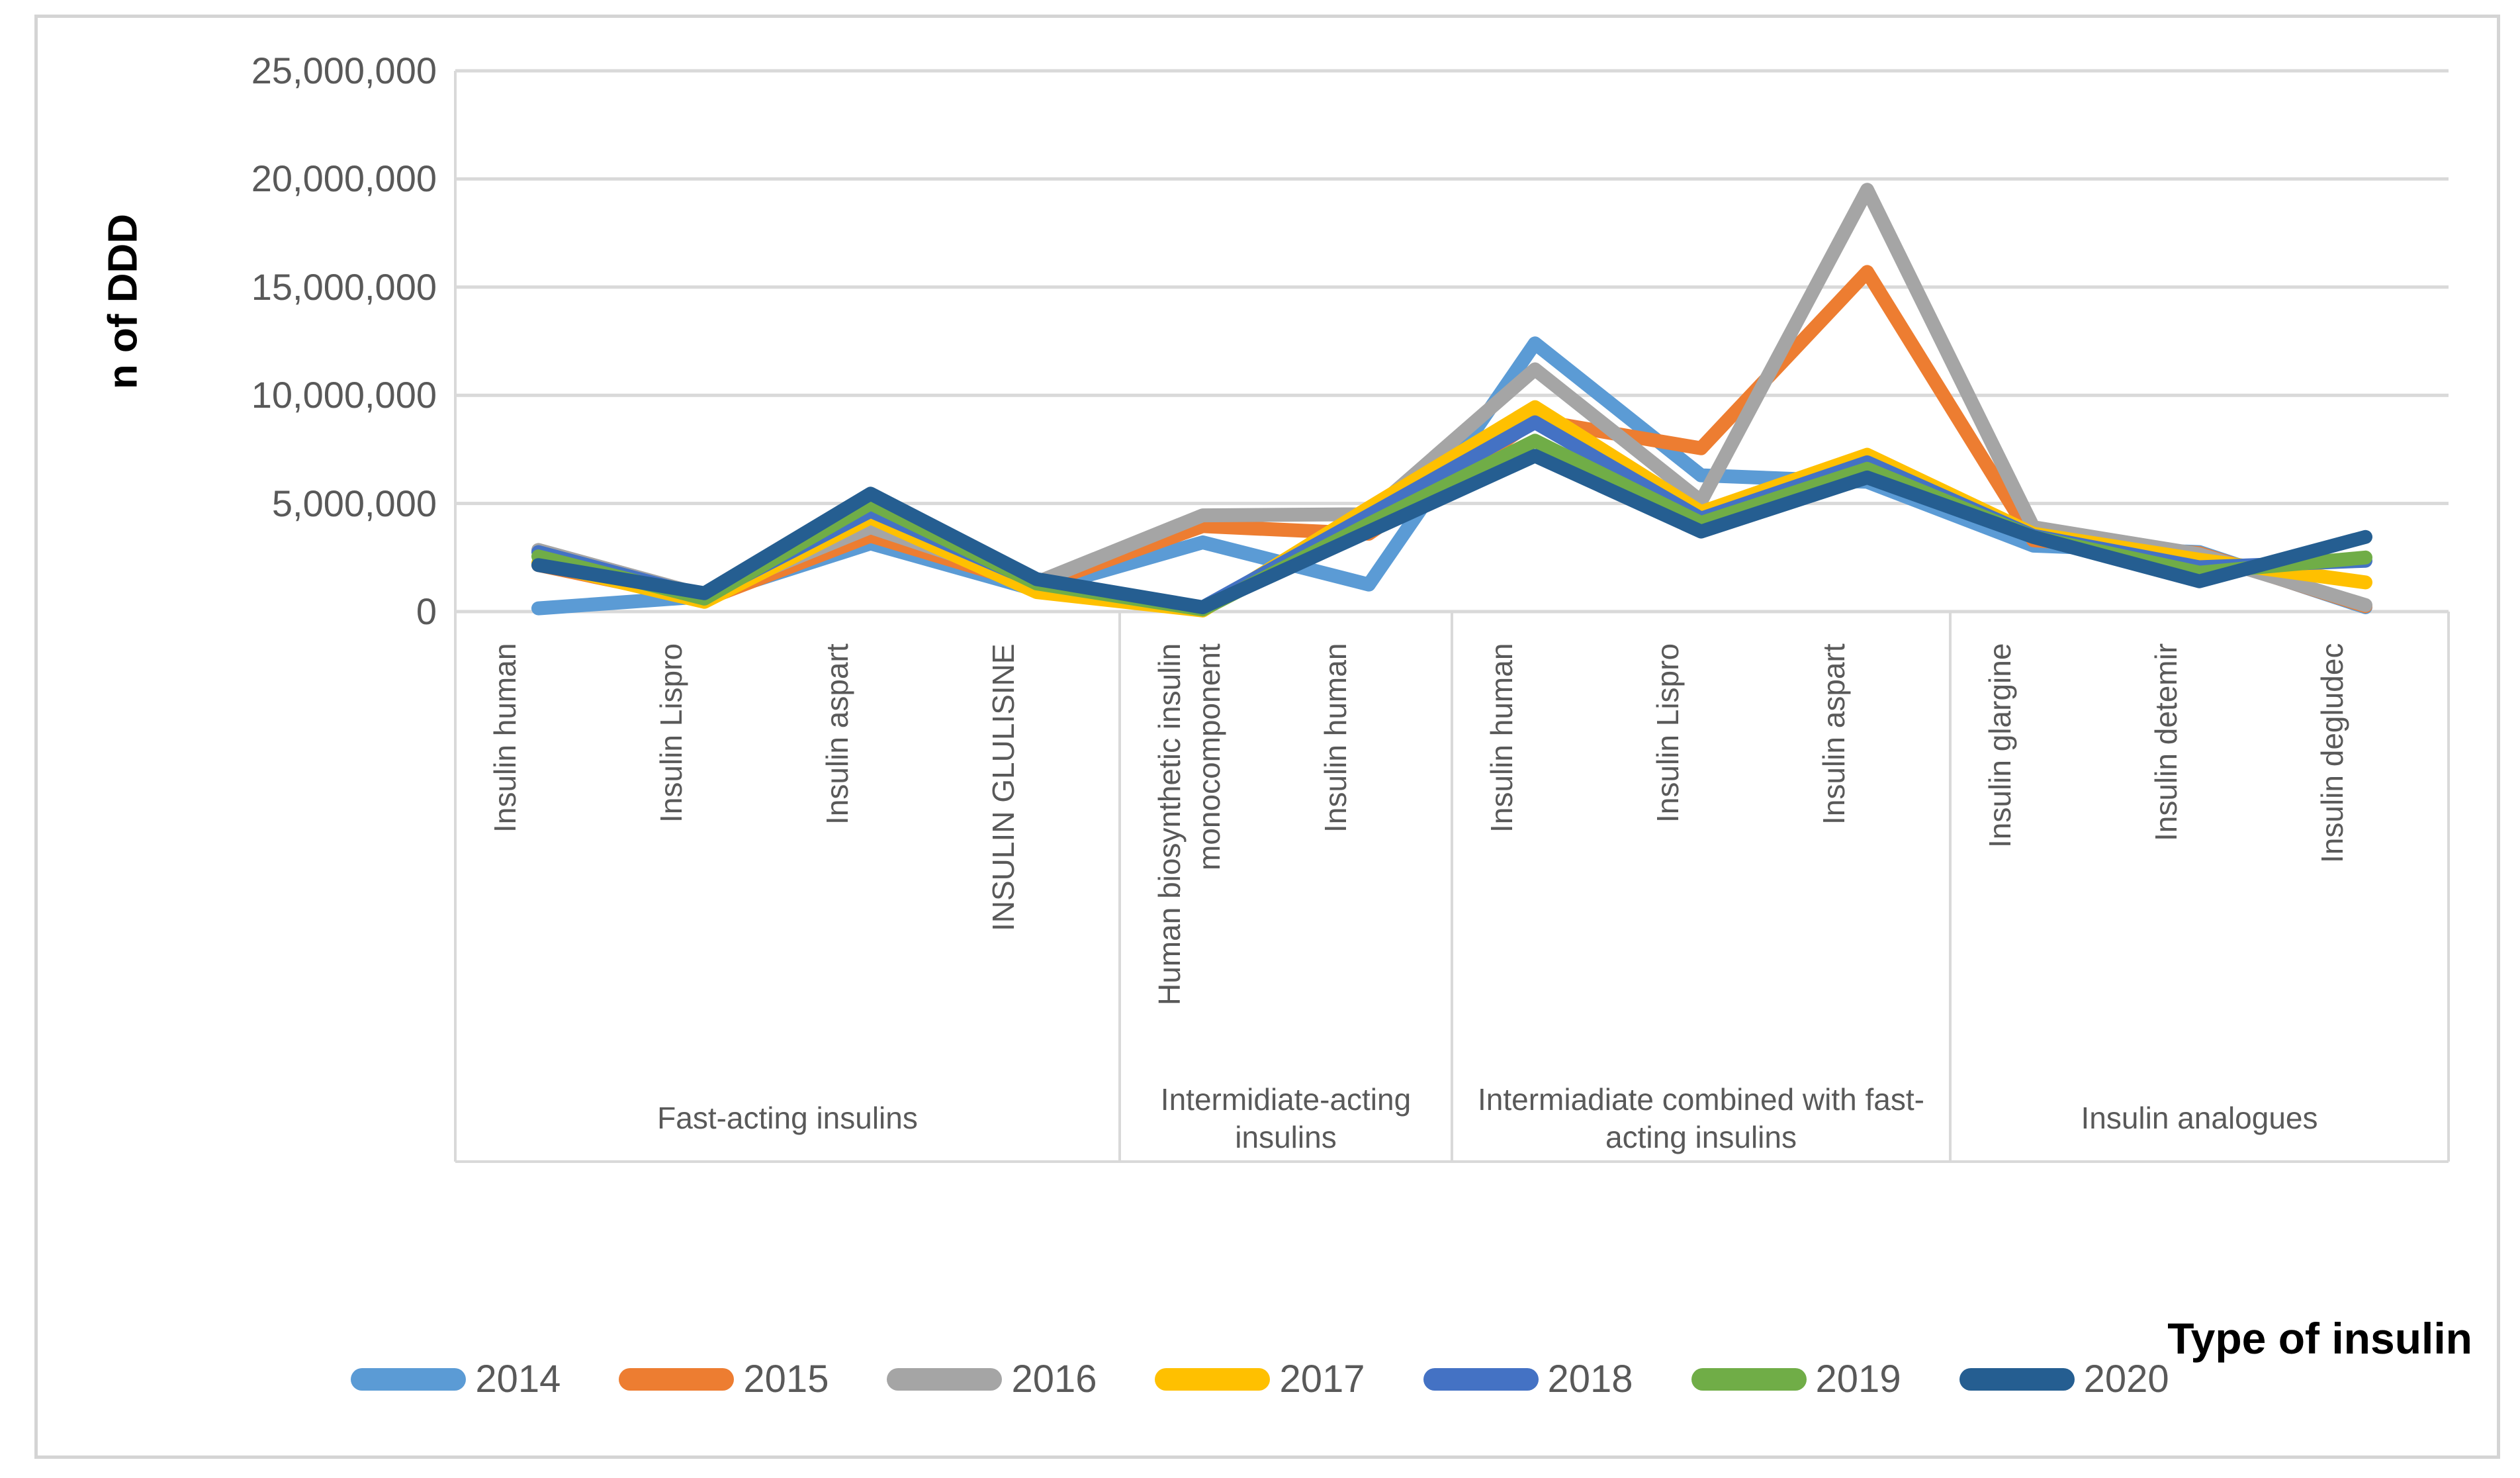 This screenshot has height=1478, width=2520. What do you see at coordinates (787, 1118) in the screenshot?
I see `group-label: Fast-acting insulins` at bounding box center [787, 1118].